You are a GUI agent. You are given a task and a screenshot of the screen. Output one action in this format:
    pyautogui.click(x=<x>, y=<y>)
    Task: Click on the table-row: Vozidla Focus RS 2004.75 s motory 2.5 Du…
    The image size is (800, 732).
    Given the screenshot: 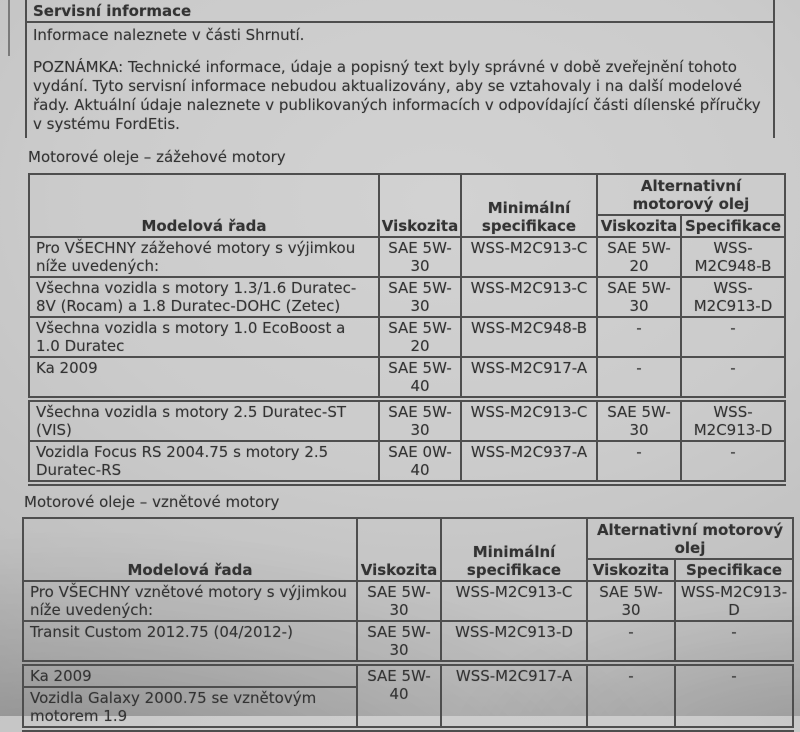 What is the action you would take?
    pyautogui.click(x=407, y=461)
    